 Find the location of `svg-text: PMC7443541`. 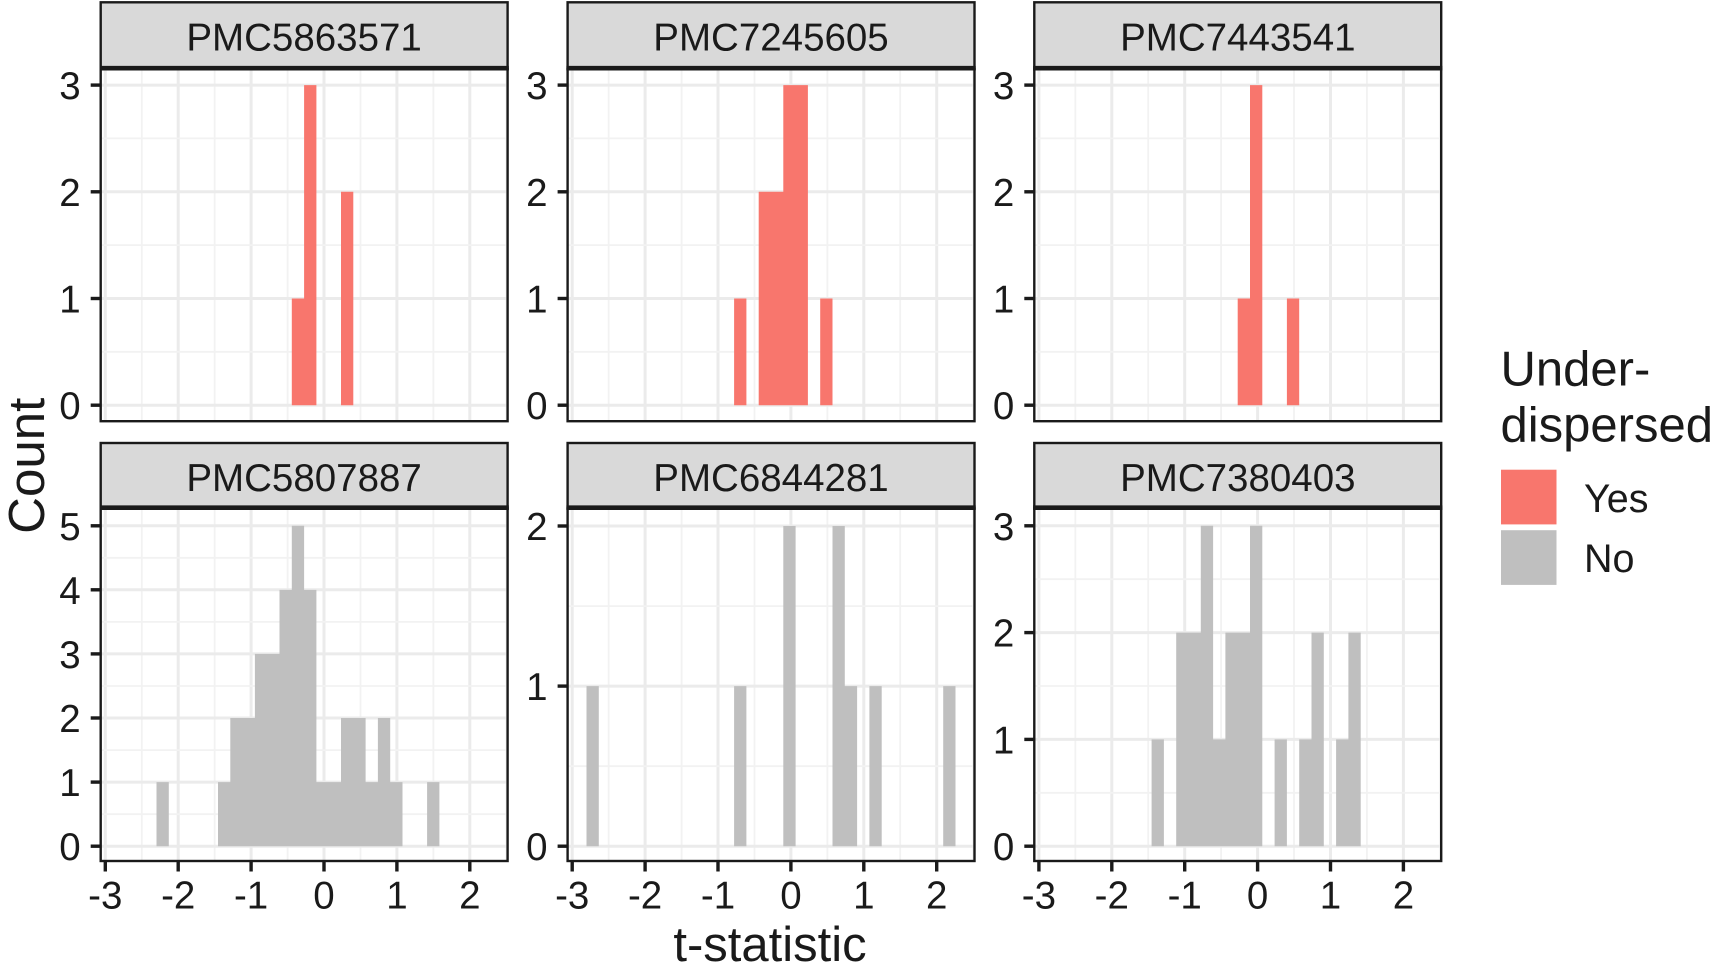

svg-text: PMC7443541 is located at coordinates (1237, 37).